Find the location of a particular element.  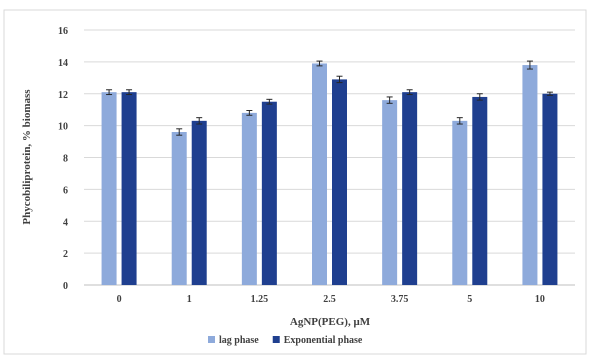

legend-item-lag: lag phase is located at coordinates (233, 340).